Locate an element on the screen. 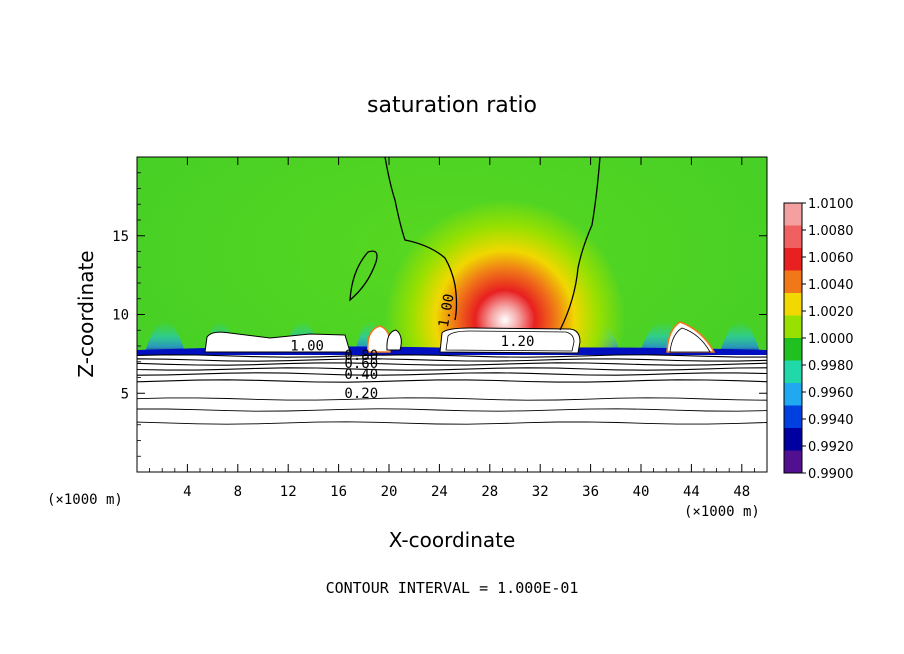  y-axis-title: Z-coordinate is located at coordinates (86, 313).